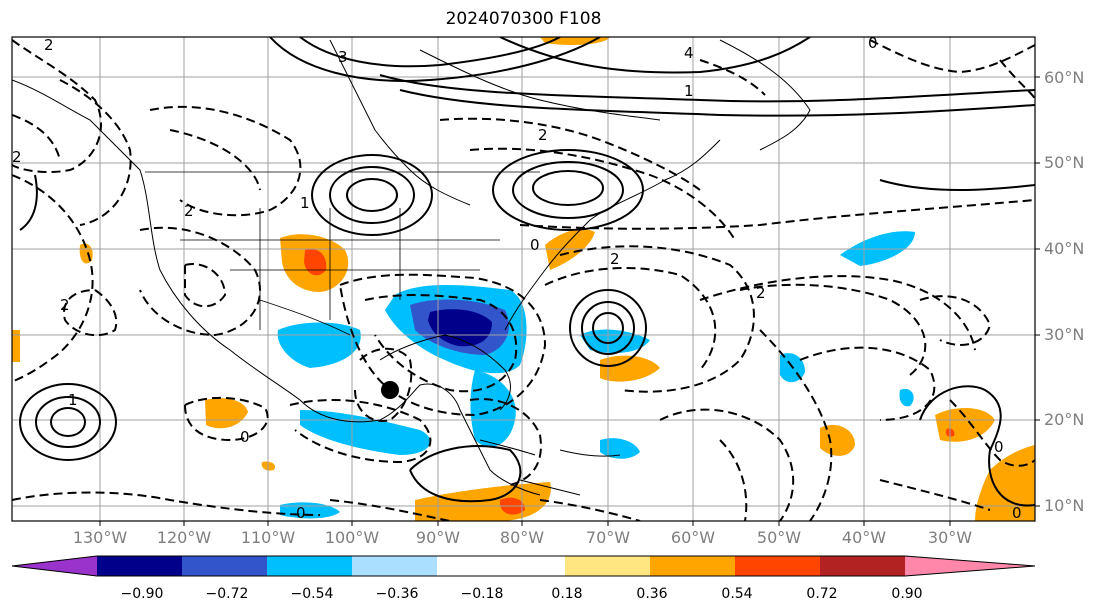 The image size is (1105, 615). What do you see at coordinates (822, 594) in the screenshot?
I see `colorbar-tick-label: 0.72` at bounding box center [822, 594].